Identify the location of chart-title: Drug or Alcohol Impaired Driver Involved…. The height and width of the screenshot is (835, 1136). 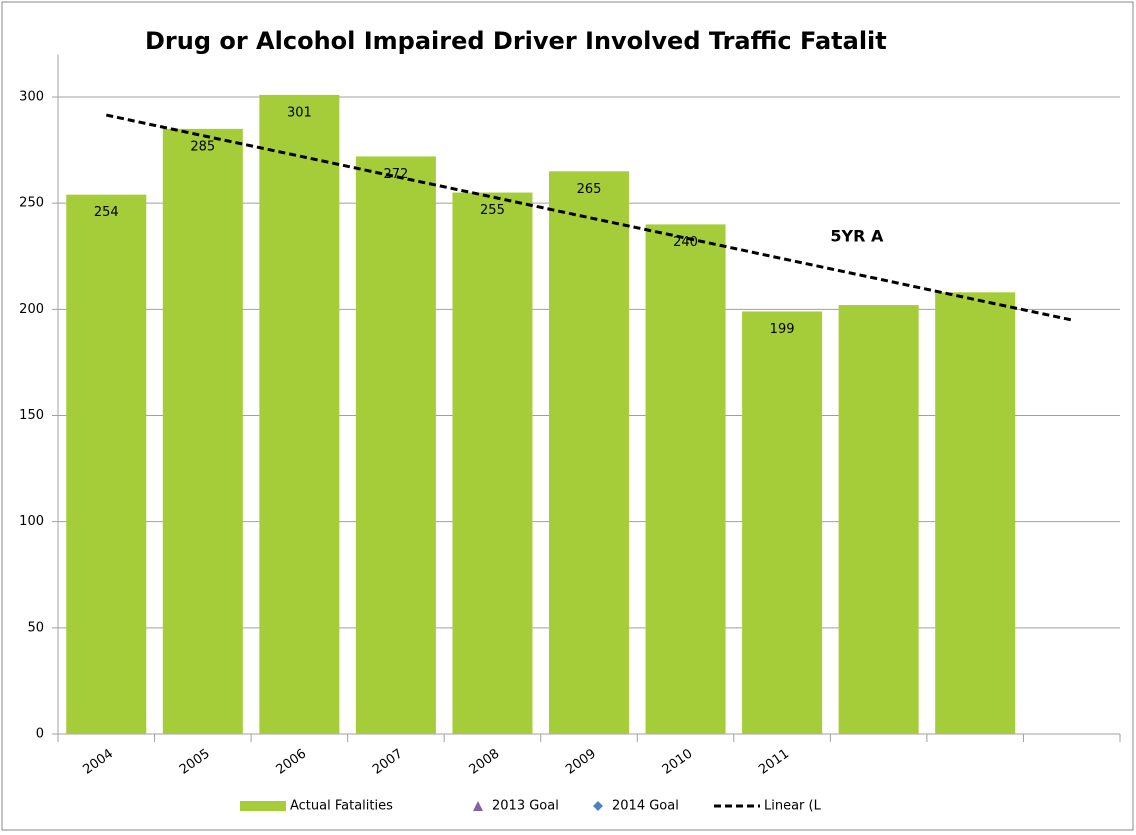
(516, 41).